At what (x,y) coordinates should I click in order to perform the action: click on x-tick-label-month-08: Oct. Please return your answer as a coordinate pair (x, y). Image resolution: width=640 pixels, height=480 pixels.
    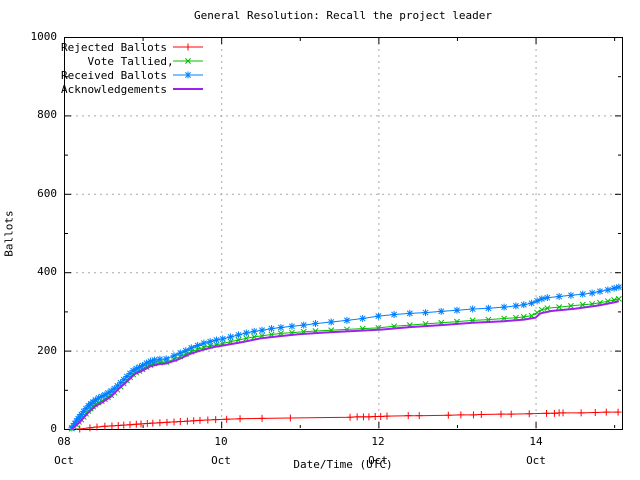
    Looking at the image, I should click on (64, 460).